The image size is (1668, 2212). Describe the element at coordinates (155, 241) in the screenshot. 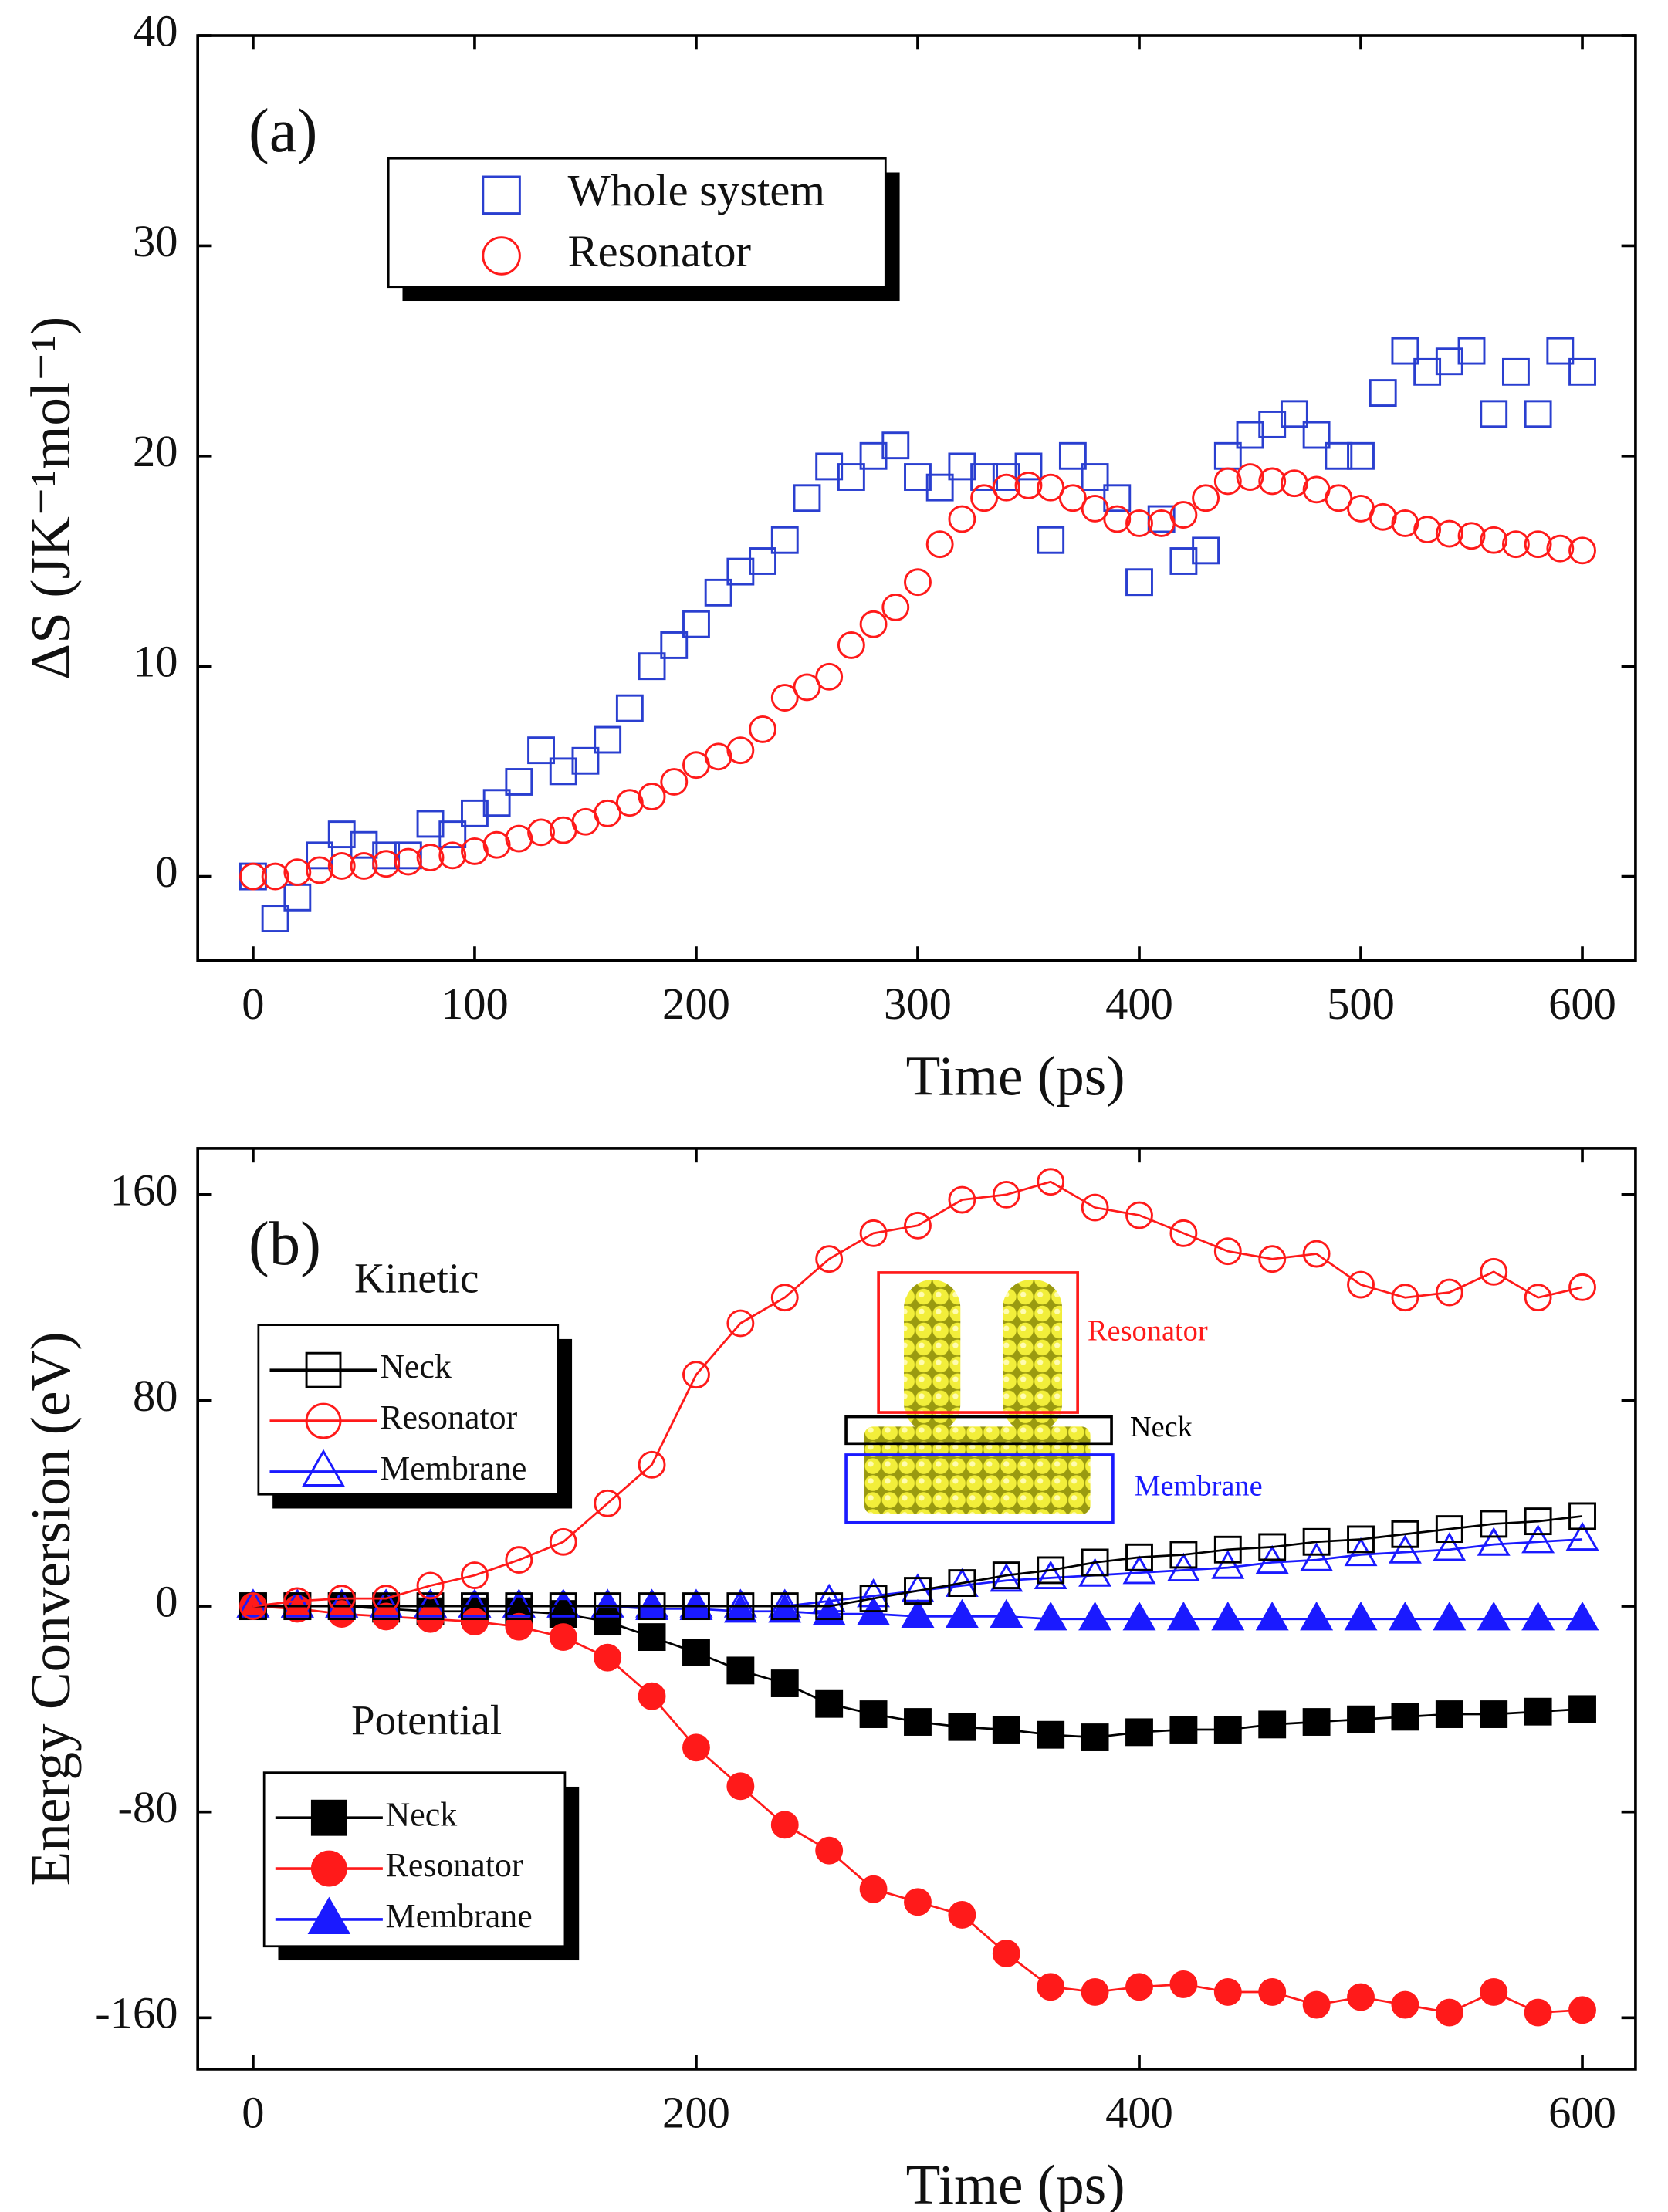

I see `y-tick-label: 30` at that location.